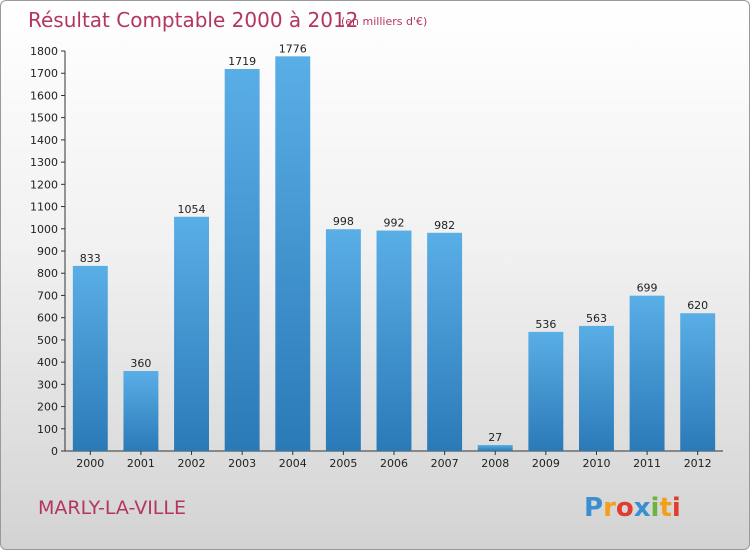 Image resolution: width=750 pixels, height=550 pixels. What do you see at coordinates (647, 288) in the screenshot?
I see `bar-value-label: 699` at bounding box center [647, 288].